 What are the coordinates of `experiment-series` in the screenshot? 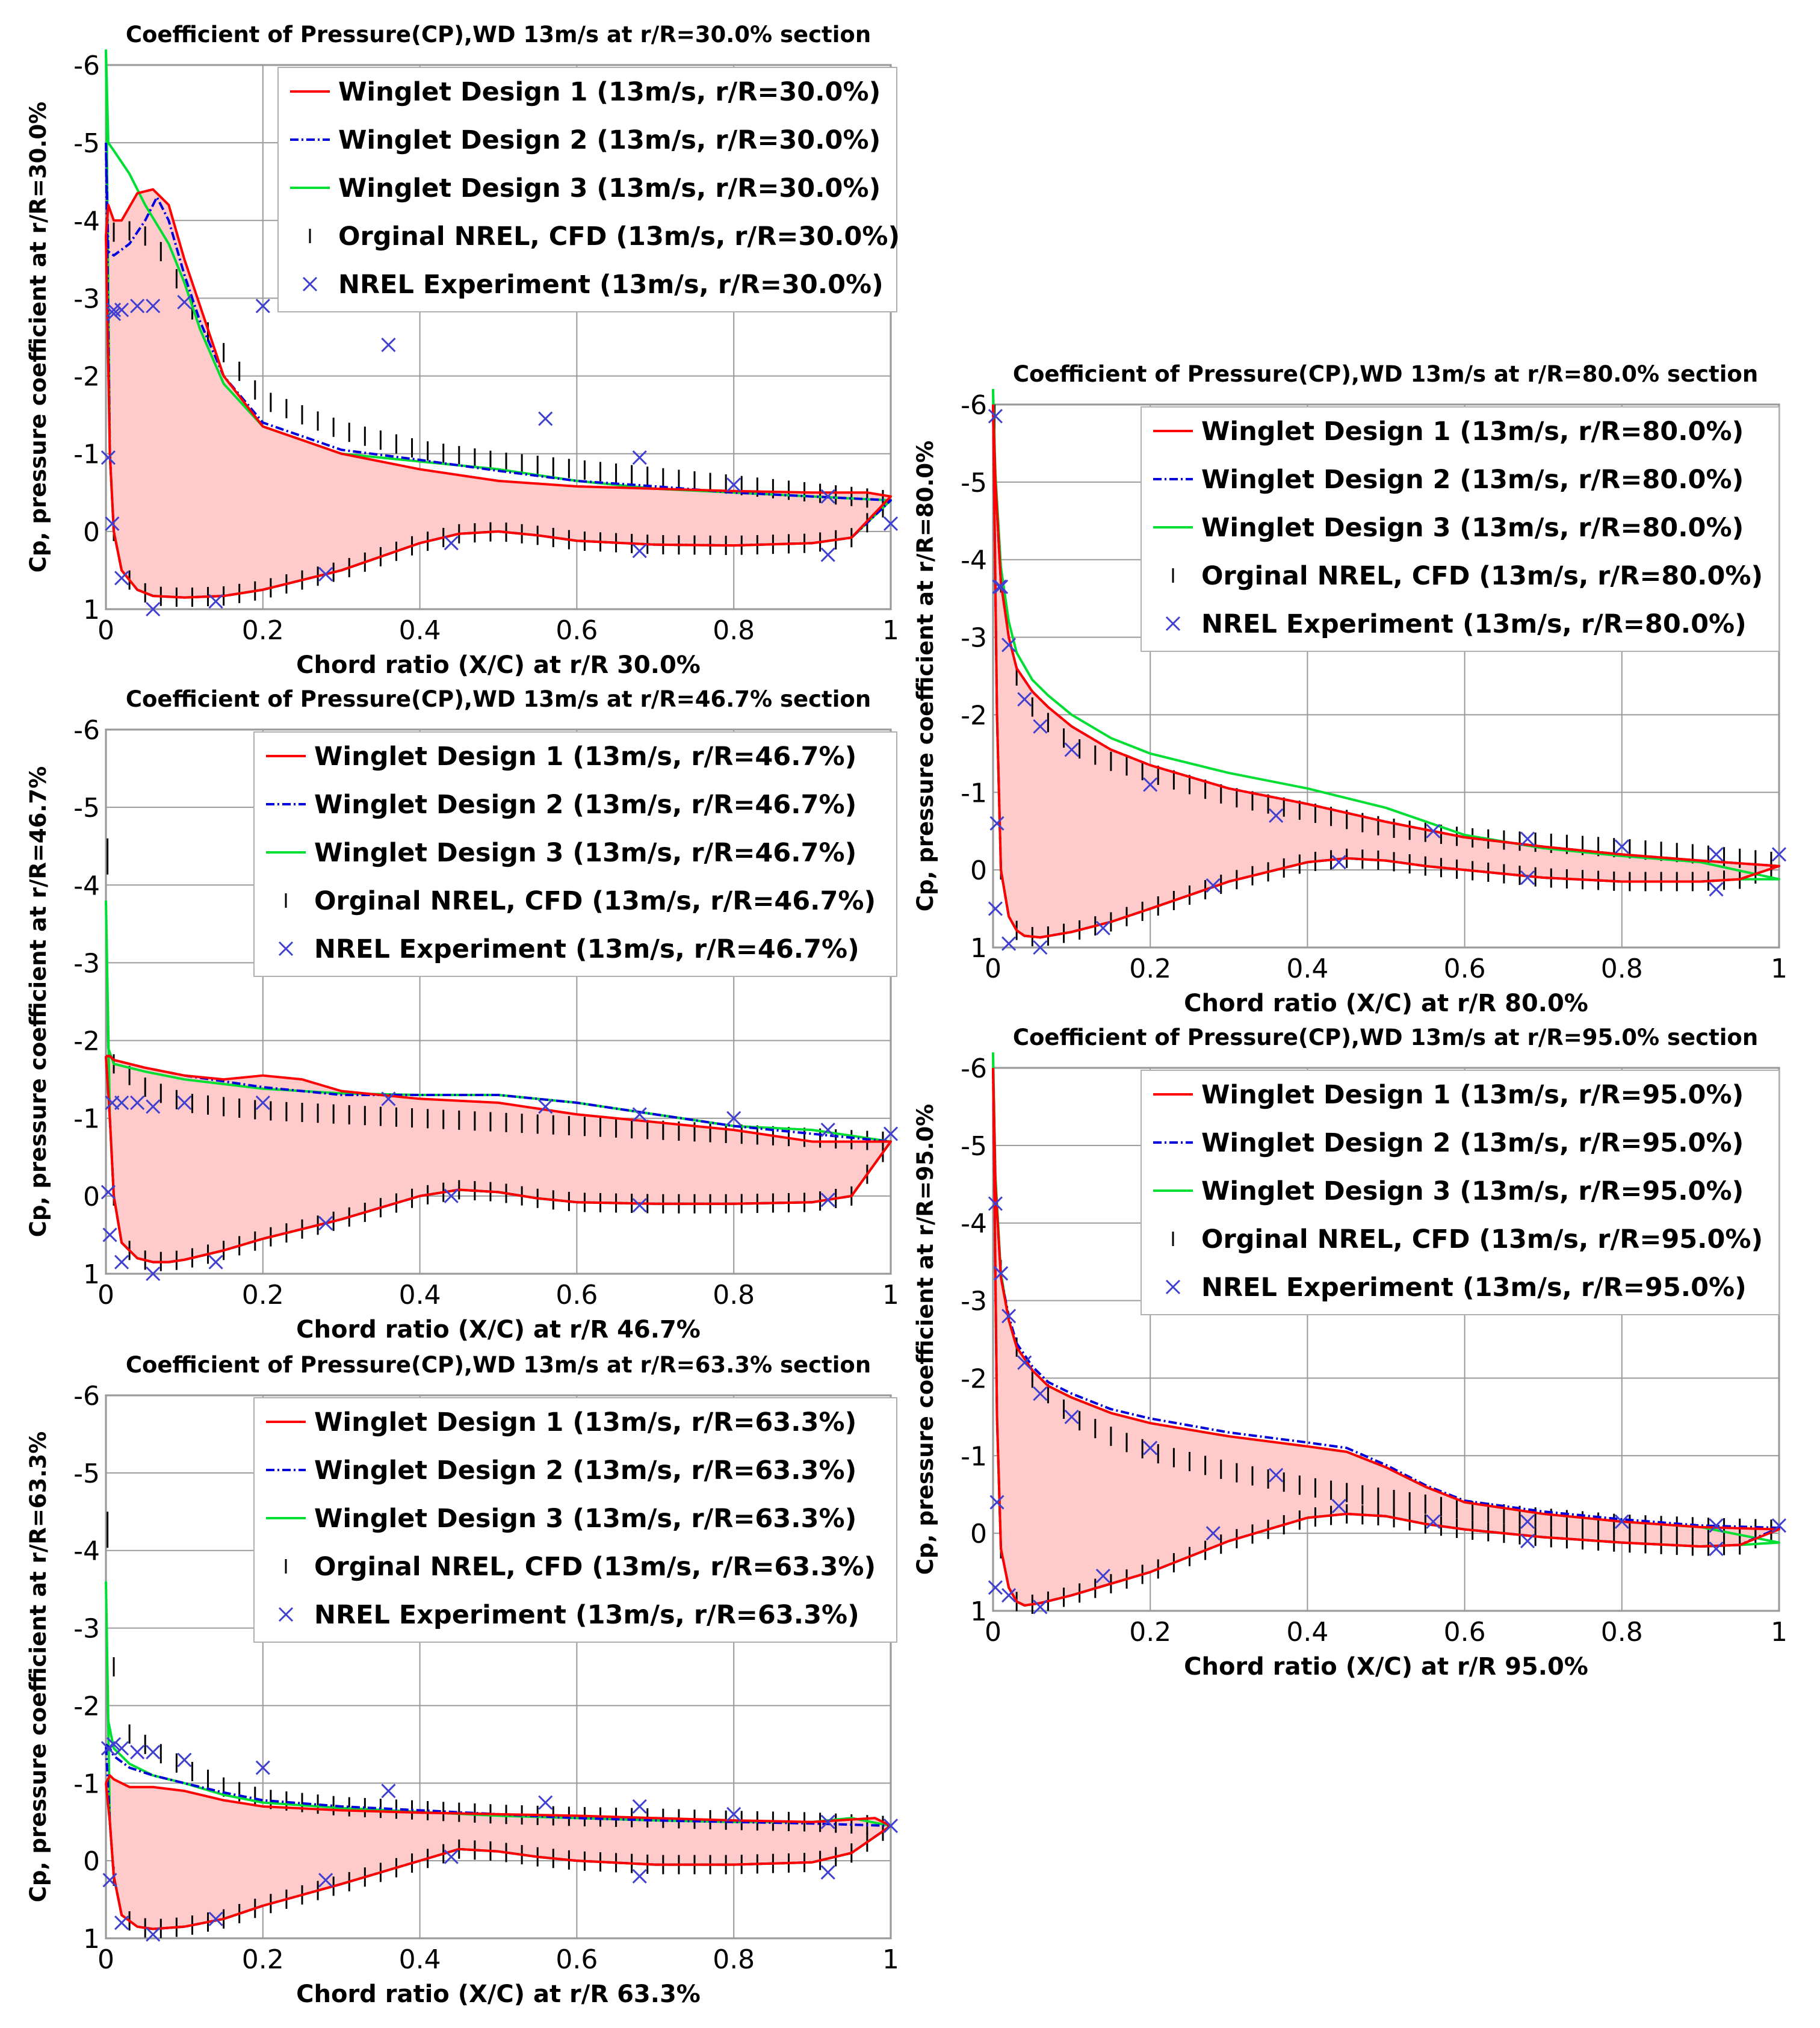 It's located at (500, 1839).